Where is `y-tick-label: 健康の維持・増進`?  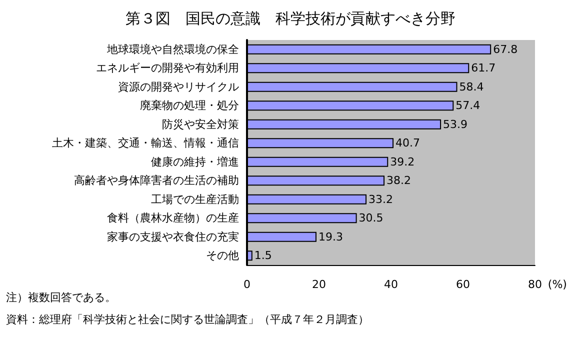 y-tick-label: 健康の維持・増進 is located at coordinates (195, 161).